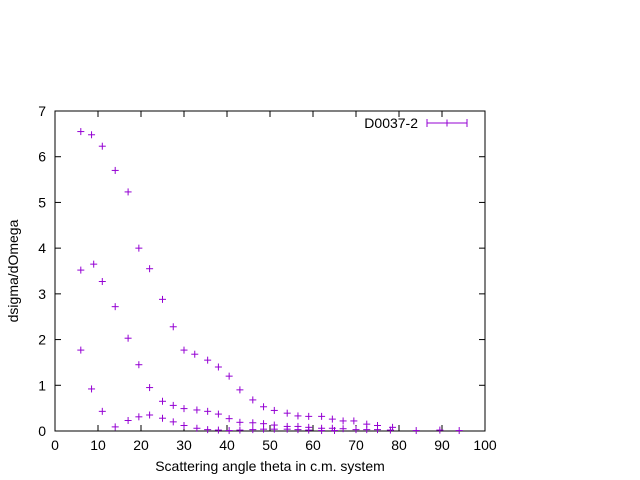 Image resolution: width=640 pixels, height=480 pixels. Describe the element at coordinates (42, 385) in the screenshot. I see `y-tick-label: 1` at that location.